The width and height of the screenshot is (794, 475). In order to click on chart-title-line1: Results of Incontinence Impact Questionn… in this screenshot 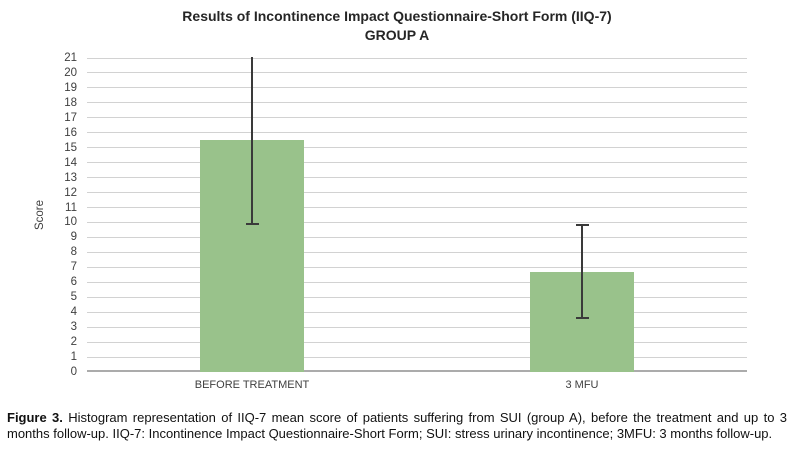, I will do `click(397, 16)`.